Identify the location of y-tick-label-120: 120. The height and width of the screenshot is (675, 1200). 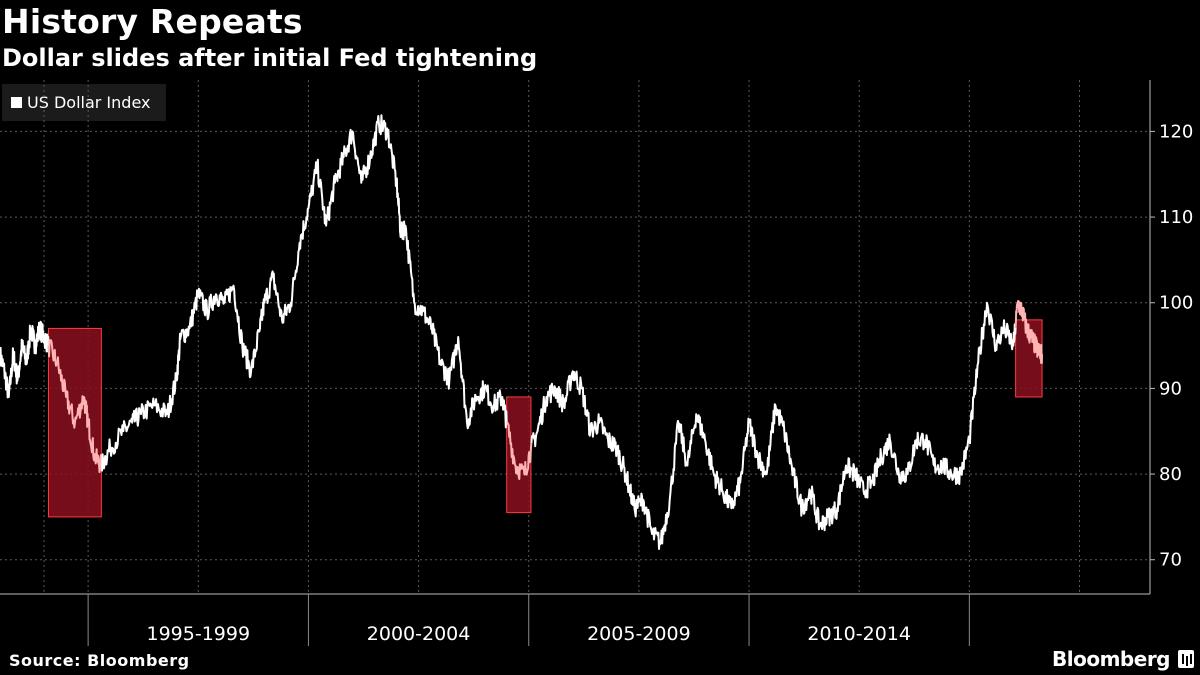
(1176, 131).